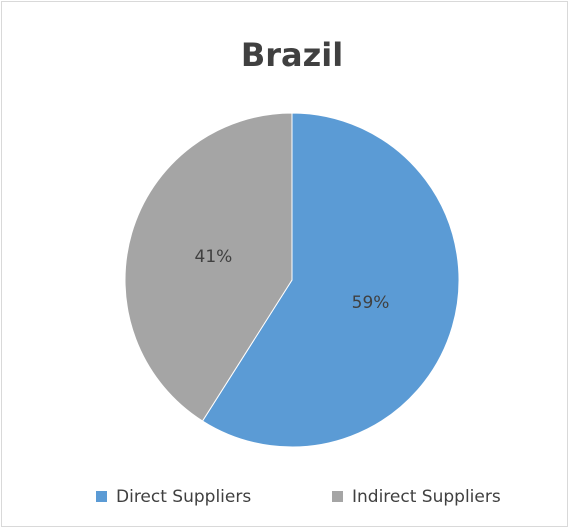  What do you see at coordinates (214, 257) in the screenshot?
I see `data-label: 41%` at bounding box center [214, 257].